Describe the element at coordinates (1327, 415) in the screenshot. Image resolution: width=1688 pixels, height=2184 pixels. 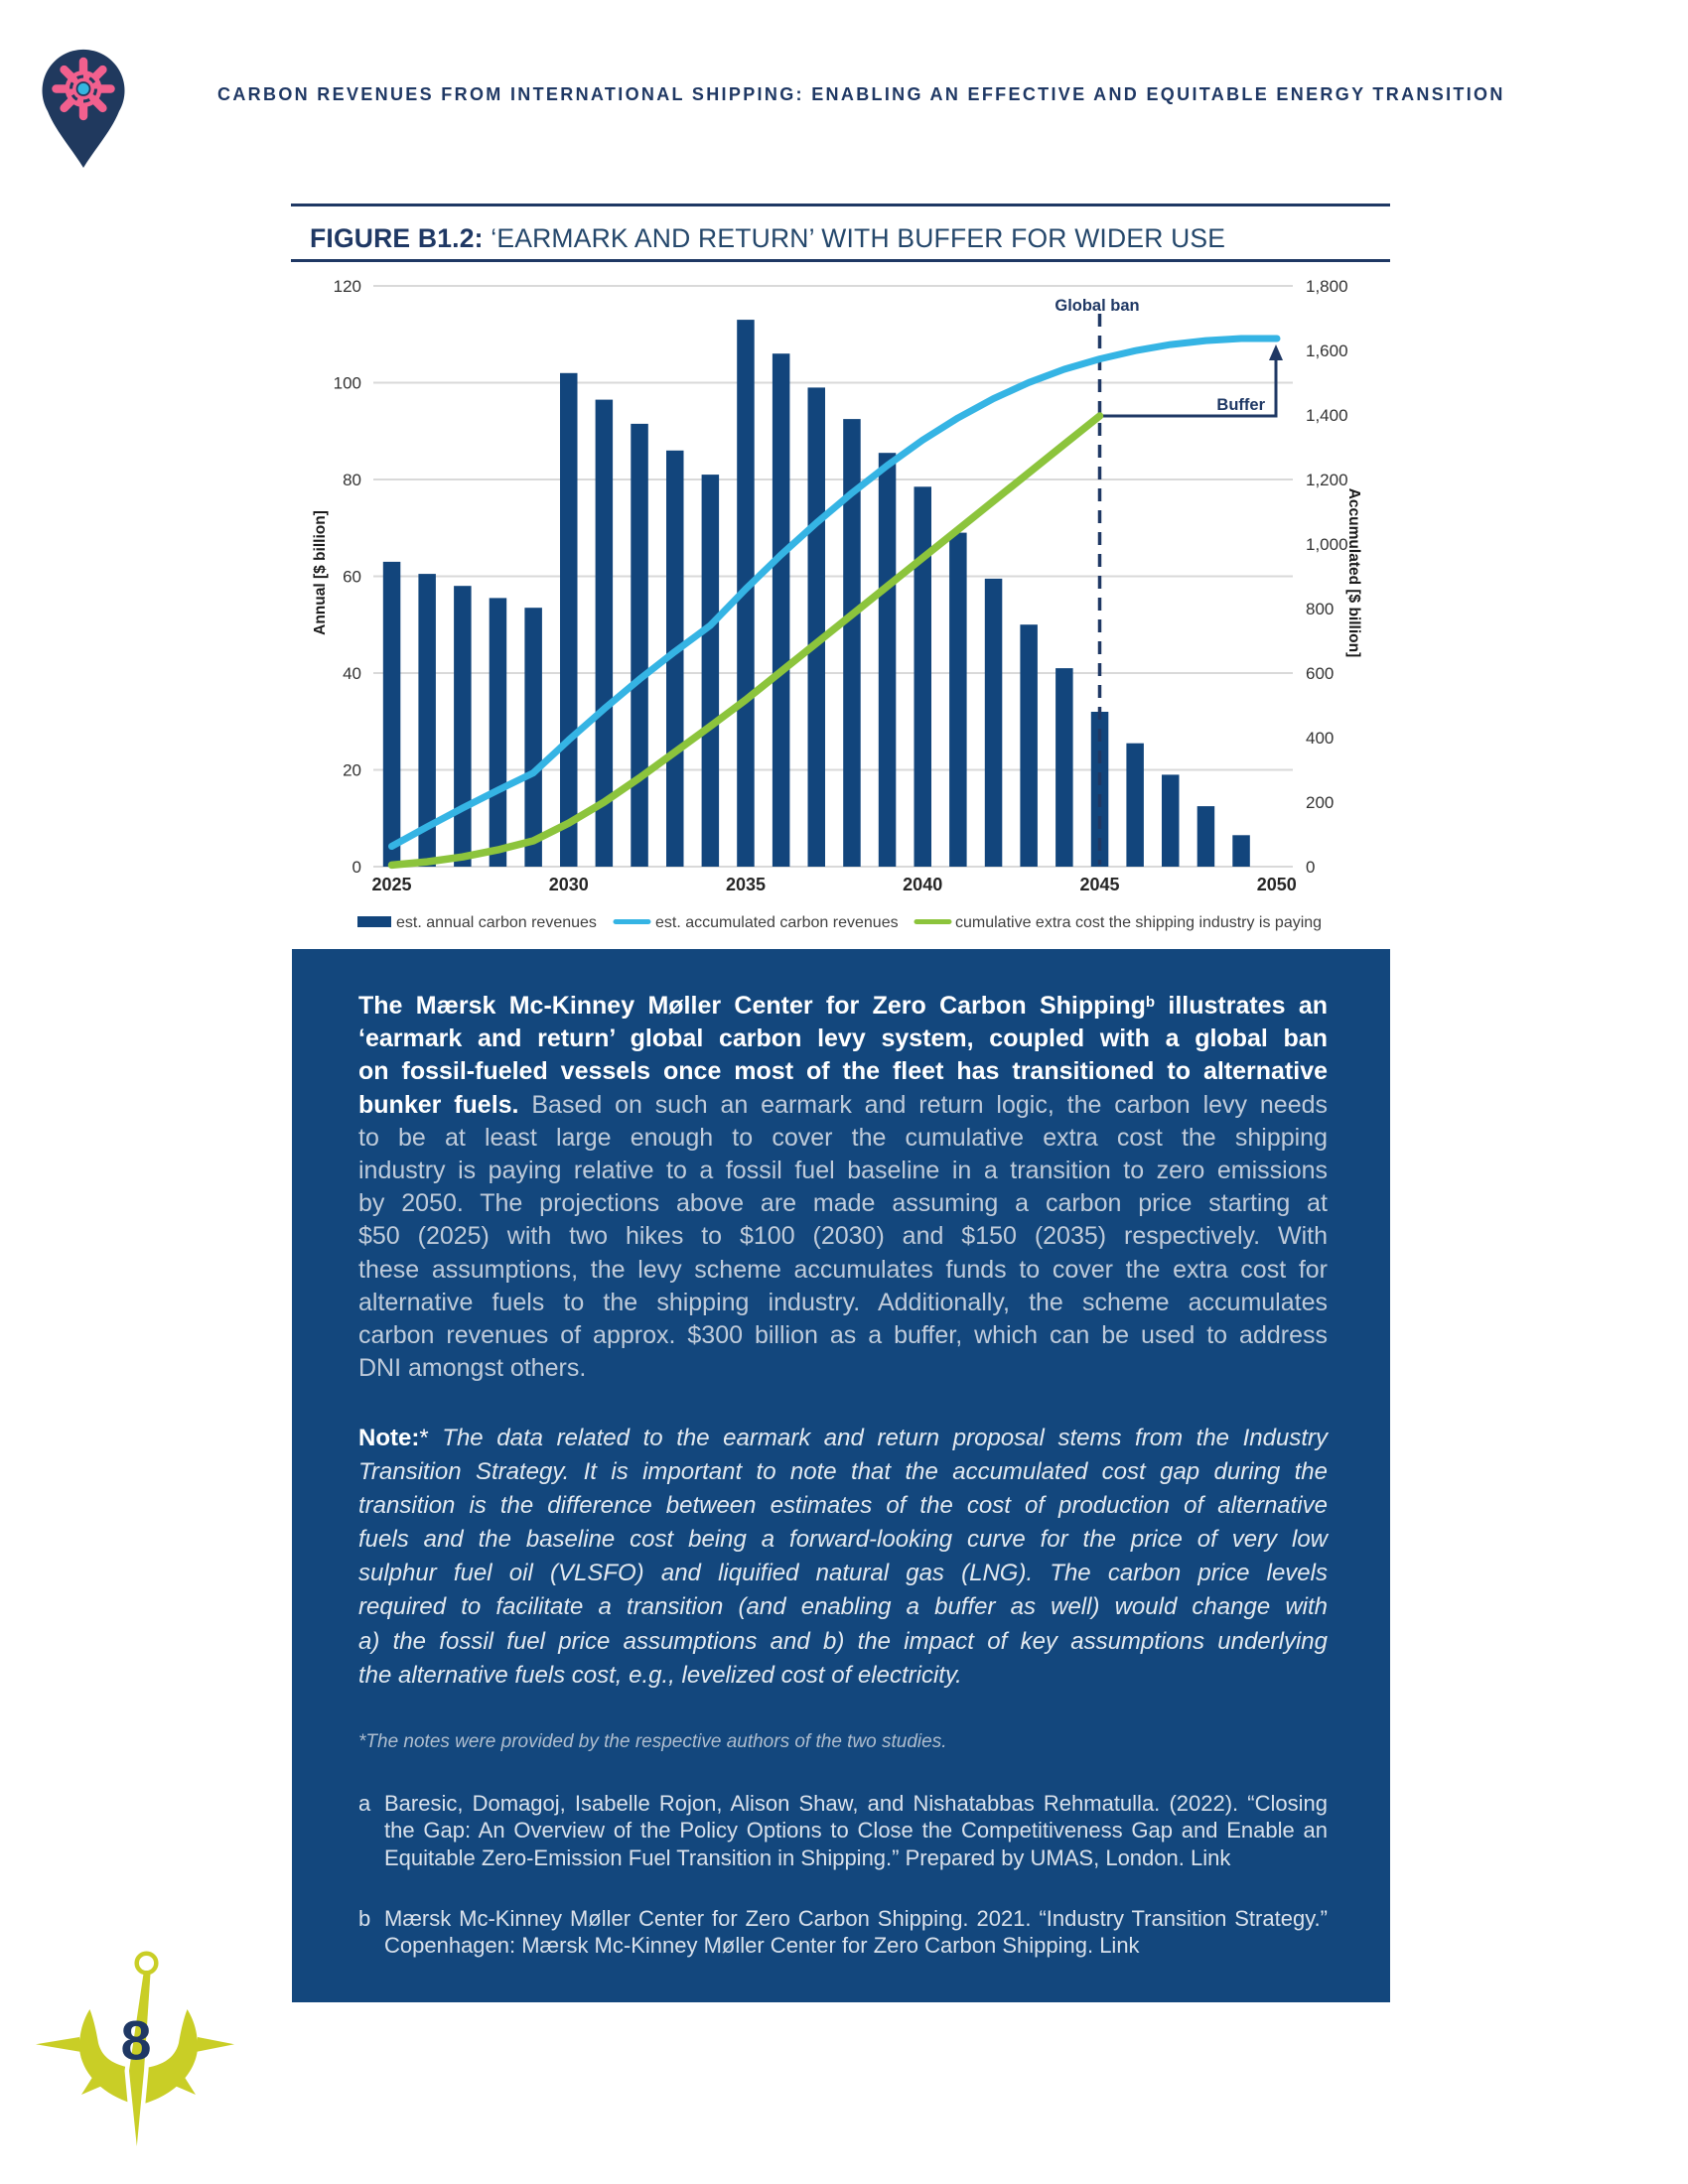
I see `svg-text: 1,400` at that location.